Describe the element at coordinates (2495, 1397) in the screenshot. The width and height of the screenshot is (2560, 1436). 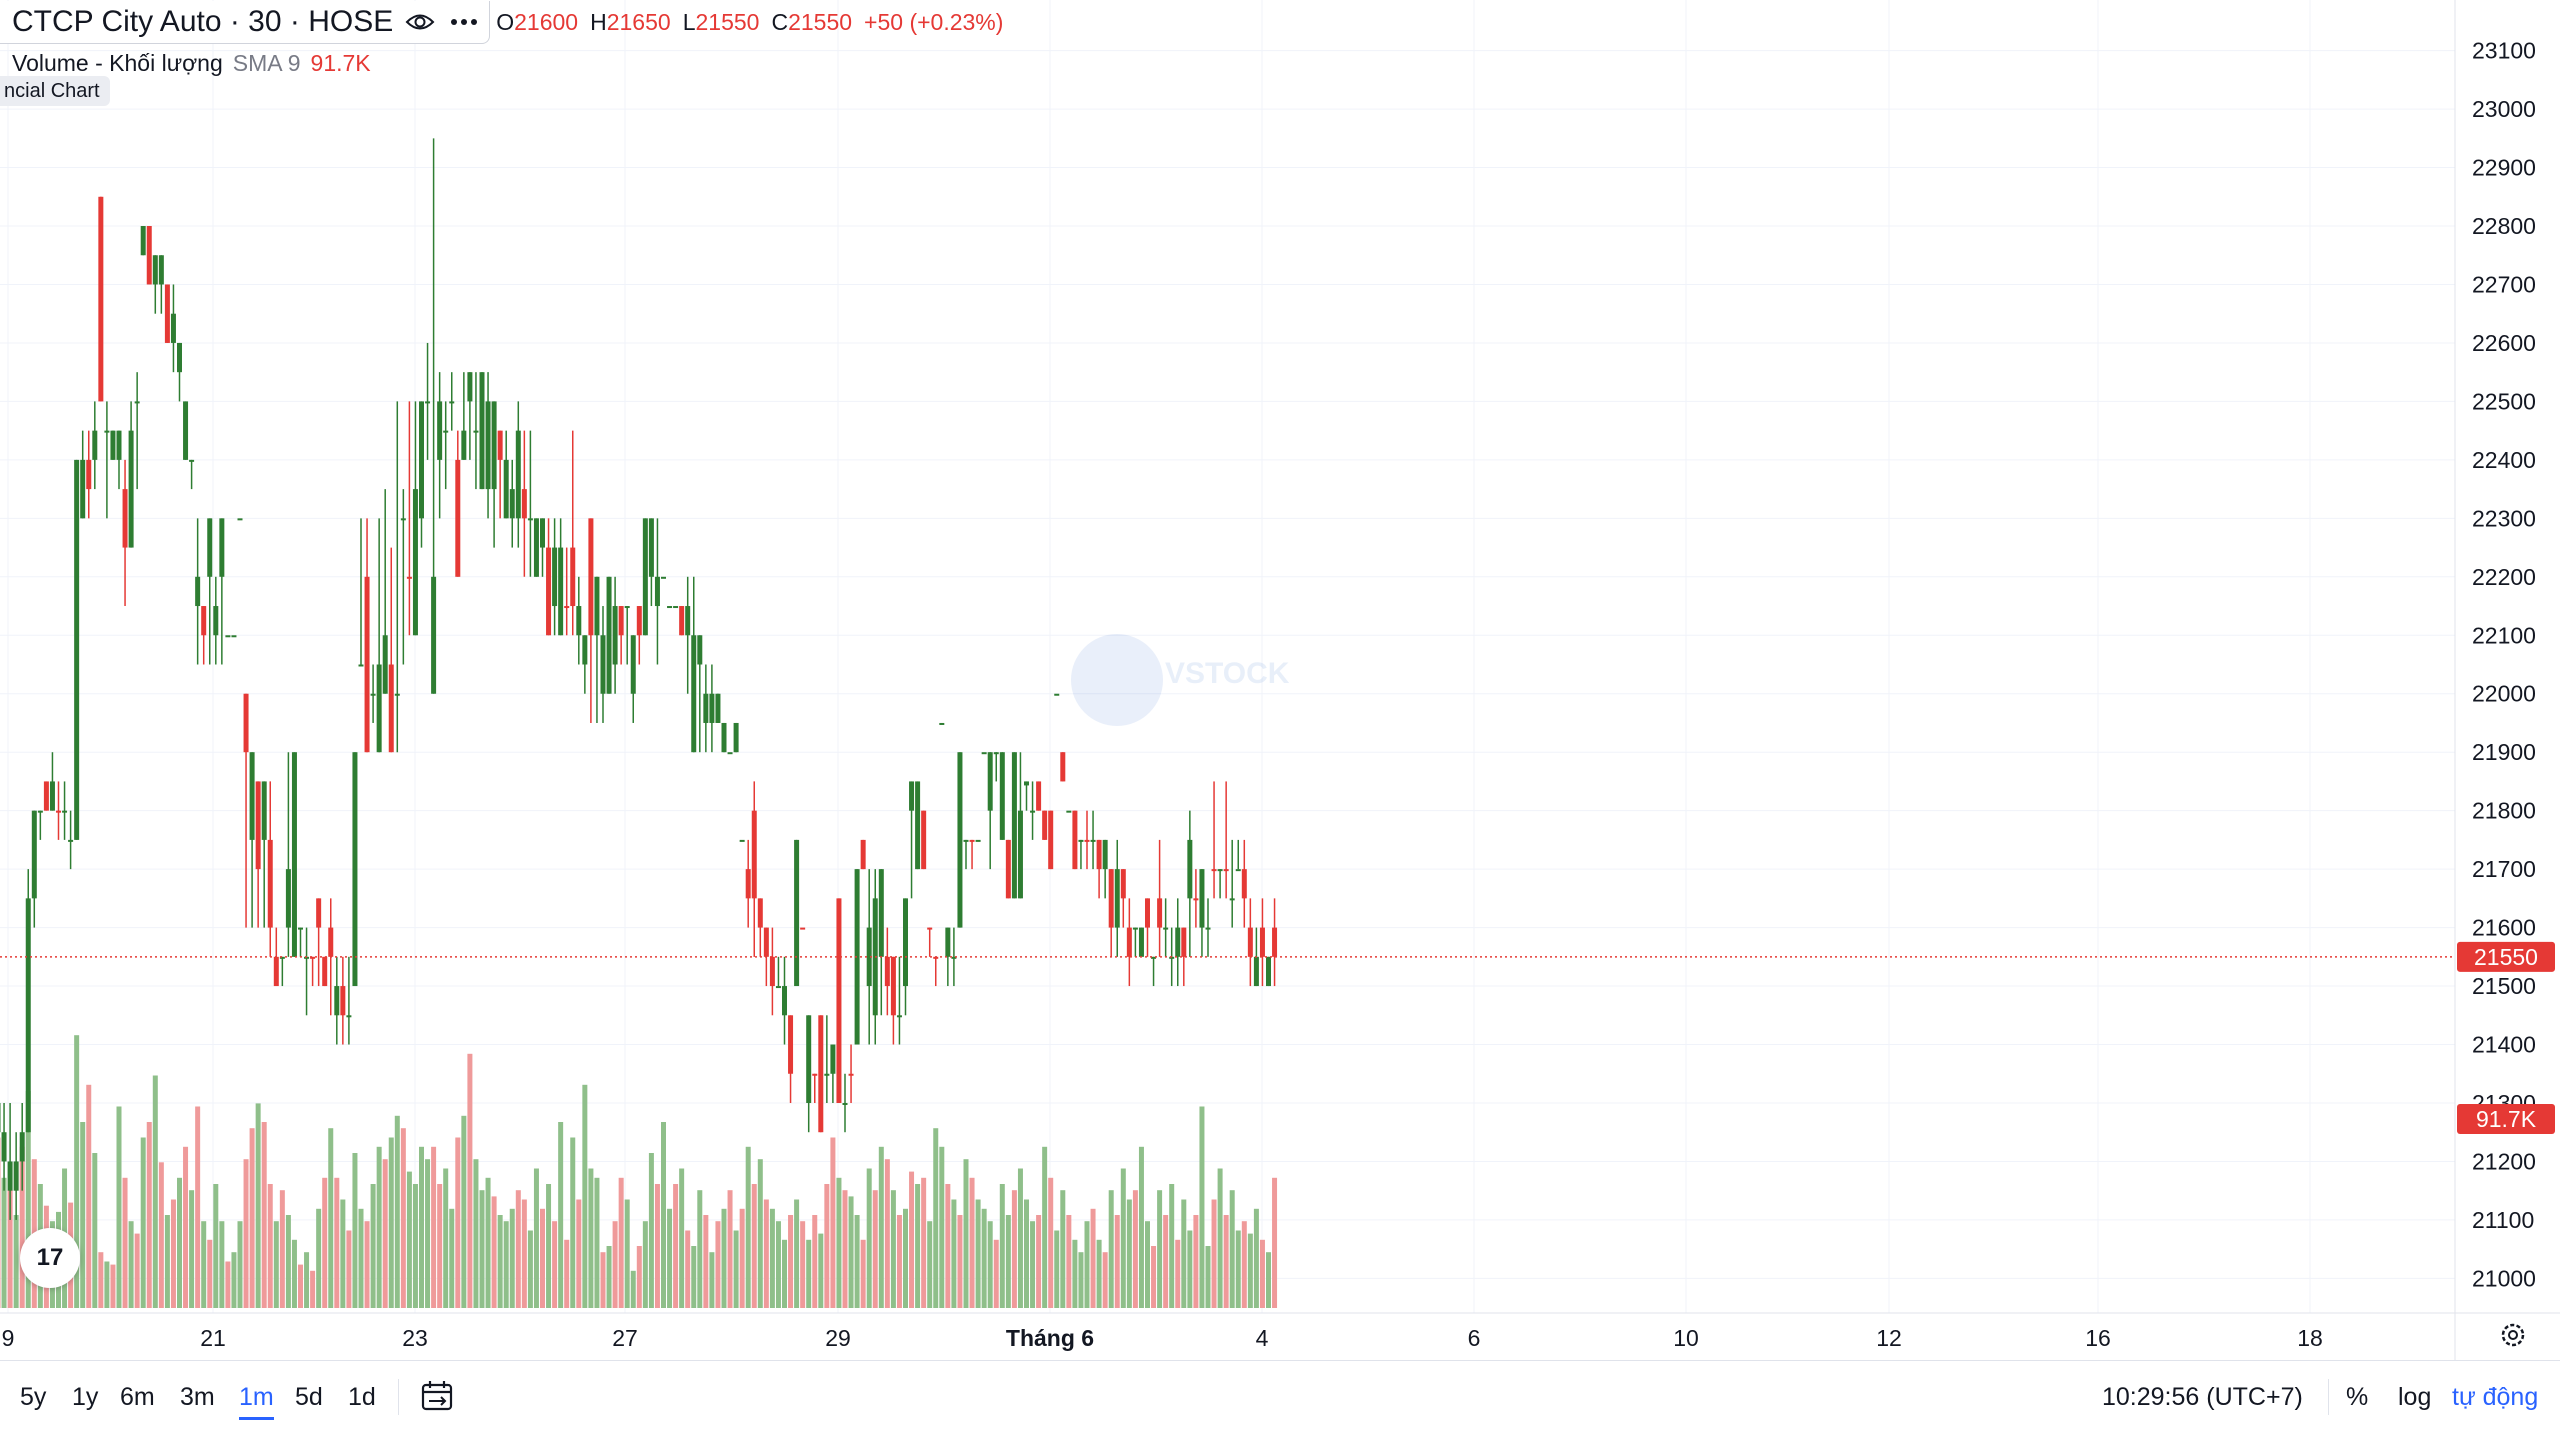
I see `auto-scale-toggle: tự động` at that location.